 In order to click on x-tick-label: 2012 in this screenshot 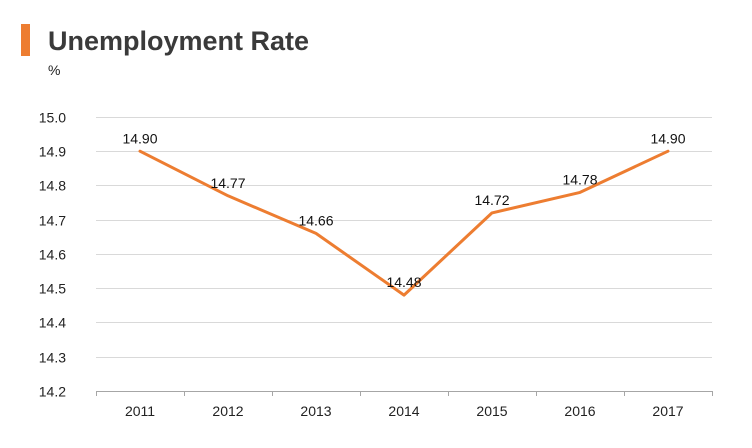, I will do `click(227, 411)`.